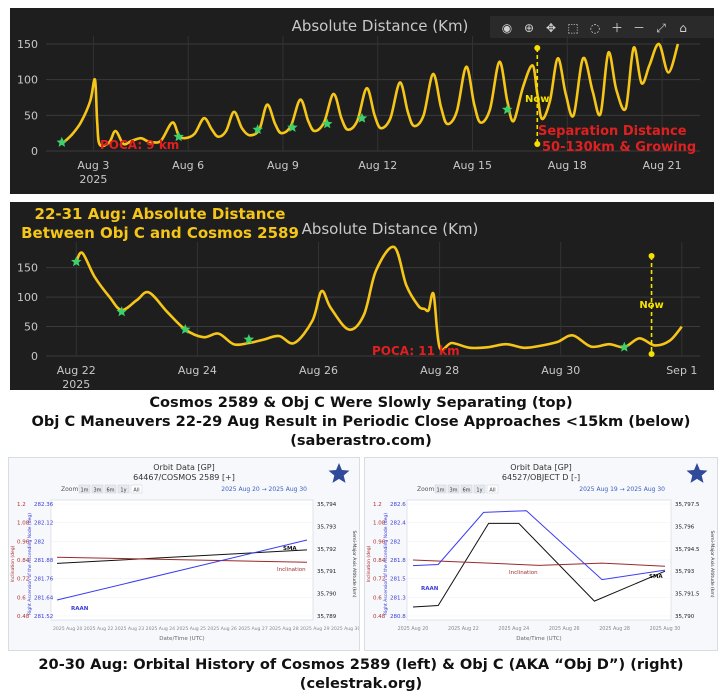 Image resolution: width=722 pixels, height=700 pixels. What do you see at coordinates (398, 617) in the screenshot?
I see `raan-tick: 280.8` at bounding box center [398, 617].